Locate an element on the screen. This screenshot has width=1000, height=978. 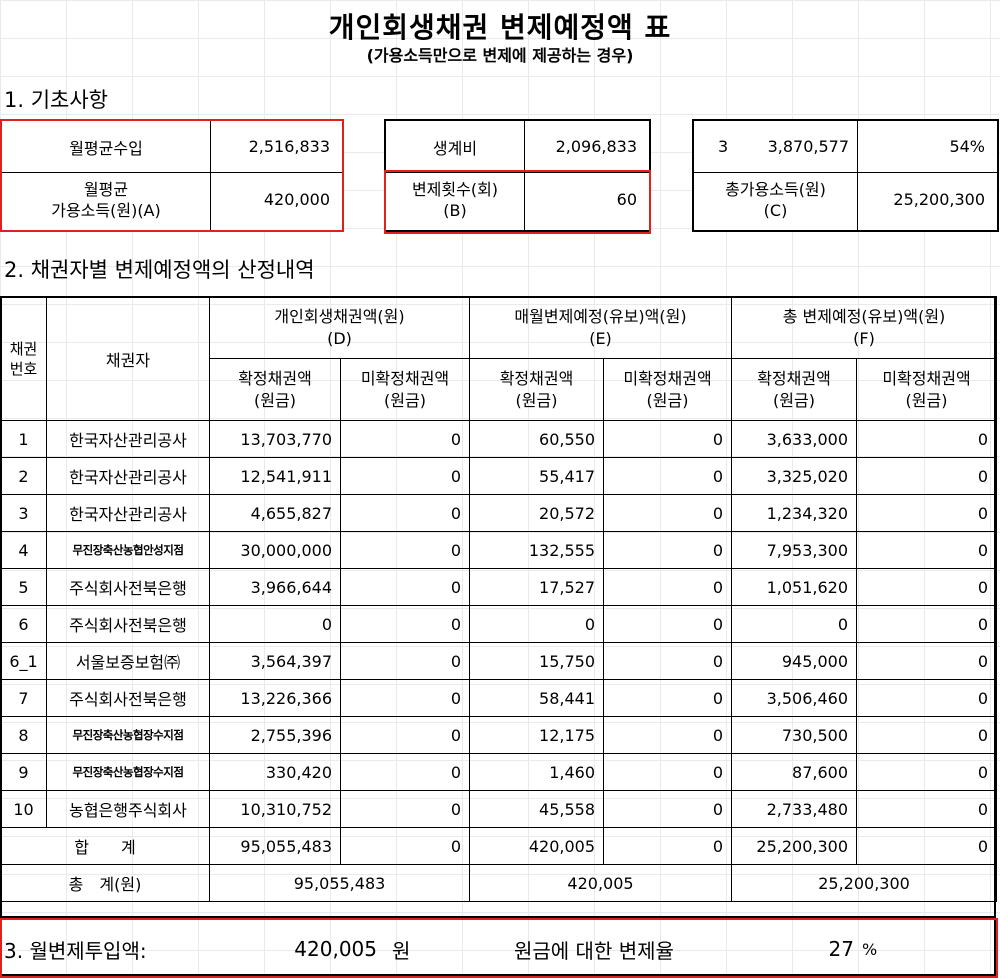
row-no: 6_1 is located at coordinates (23, 661).